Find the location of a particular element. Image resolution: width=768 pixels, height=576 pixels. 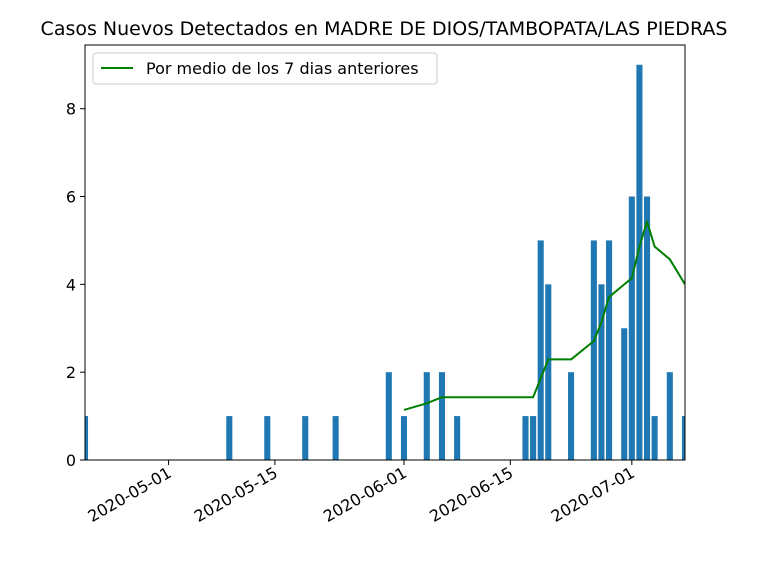

x-tick-label: 2020-06-01 is located at coordinates (365, 494).